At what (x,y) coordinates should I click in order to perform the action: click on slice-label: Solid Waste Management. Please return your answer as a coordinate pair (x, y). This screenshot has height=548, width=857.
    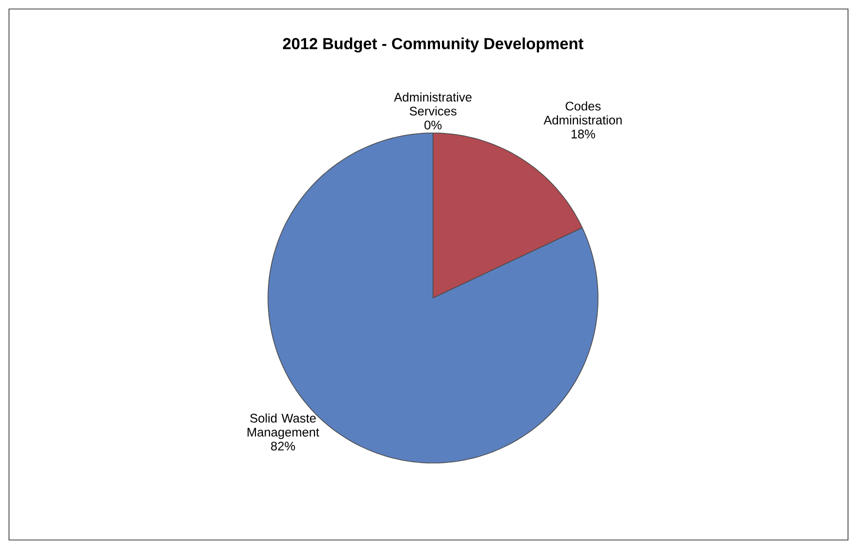
    Looking at the image, I should click on (284, 426).